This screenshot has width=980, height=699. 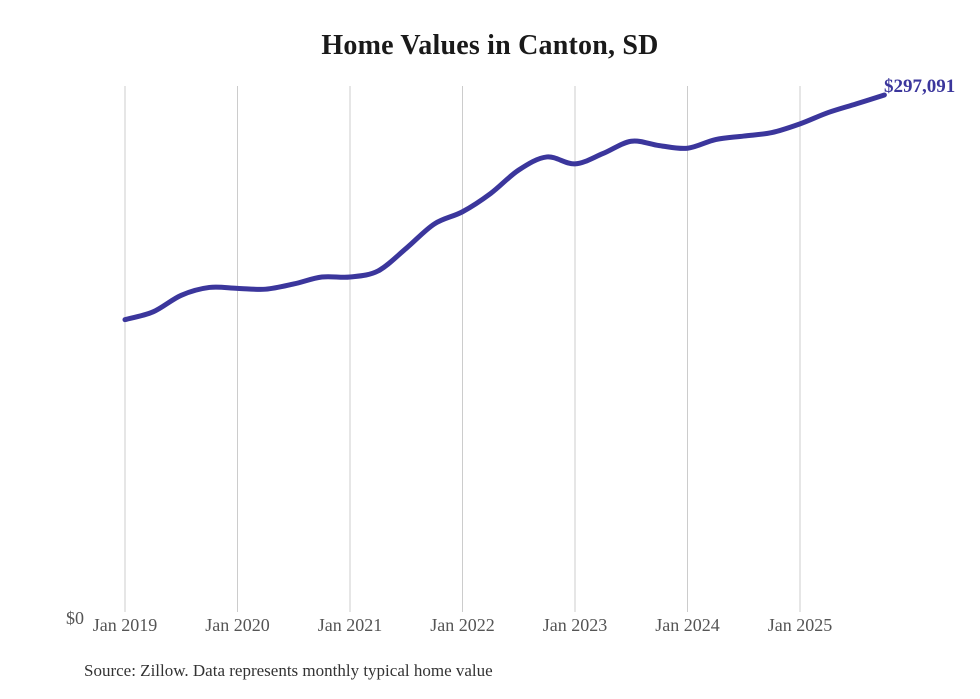 What do you see at coordinates (687, 625) in the screenshot?
I see `x-tick-jan-2024: Jan 2024` at bounding box center [687, 625].